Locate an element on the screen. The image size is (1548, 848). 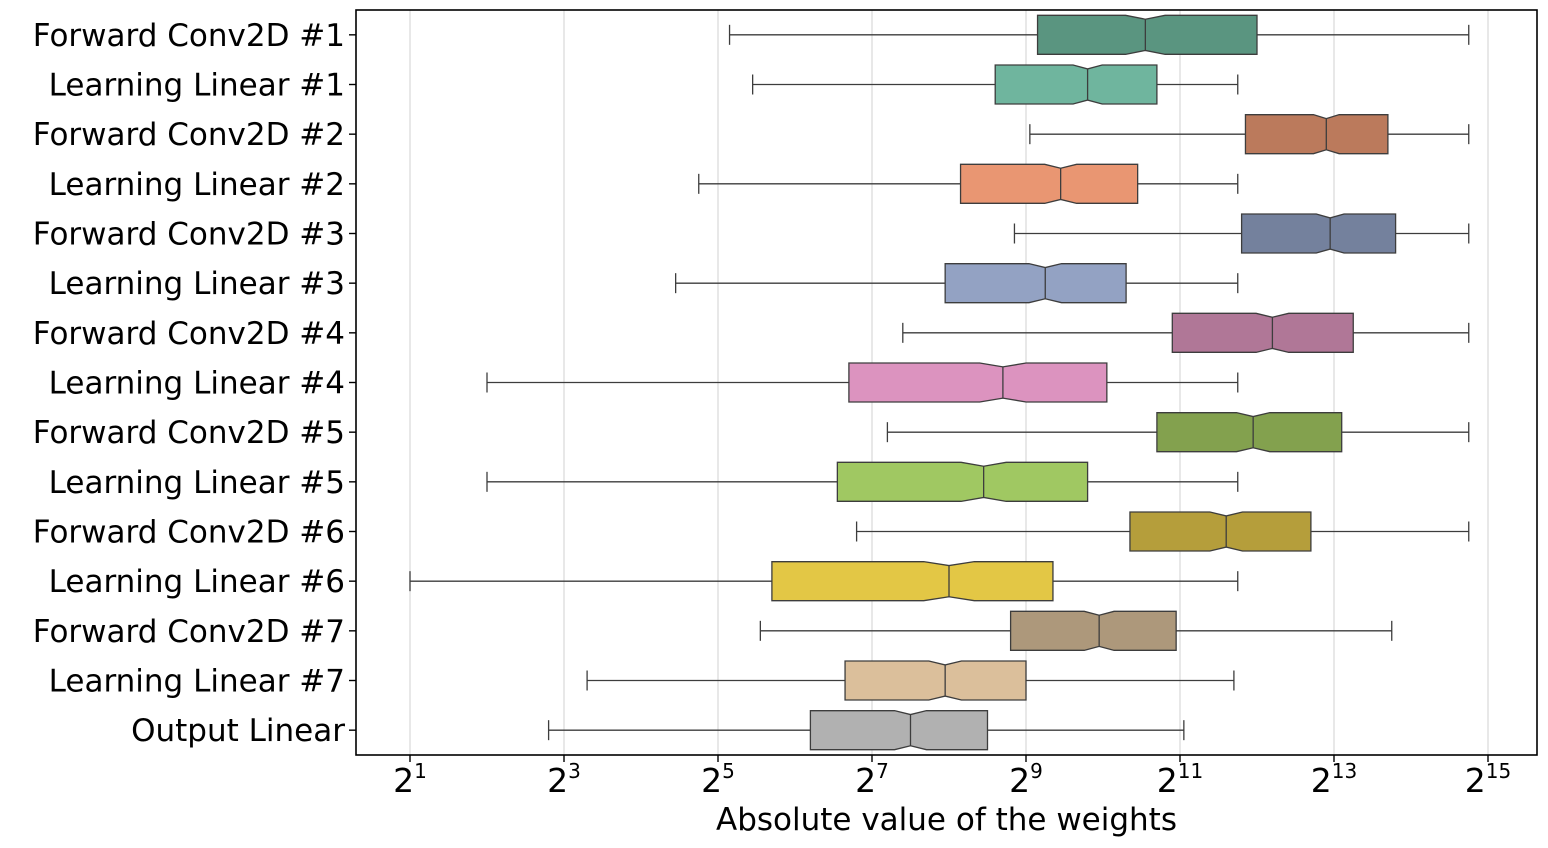
y-tick-label: Forward Conv2D #5 is located at coordinates (189, 433).